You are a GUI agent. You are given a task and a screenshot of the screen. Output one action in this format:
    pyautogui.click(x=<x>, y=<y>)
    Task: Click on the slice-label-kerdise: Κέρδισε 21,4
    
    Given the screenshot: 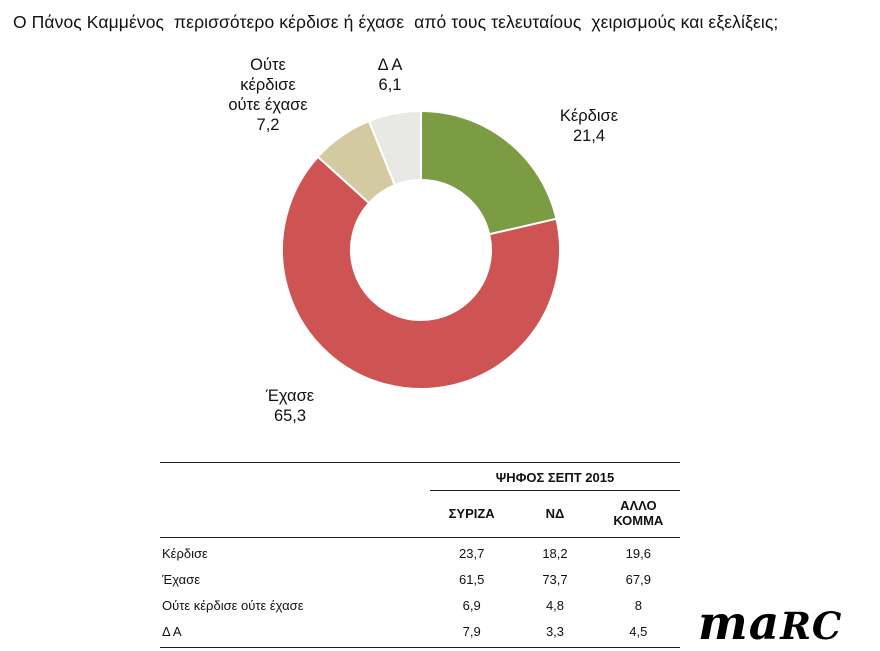 What is the action you would take?
    pyautogui.click(x=589, y=126)
    